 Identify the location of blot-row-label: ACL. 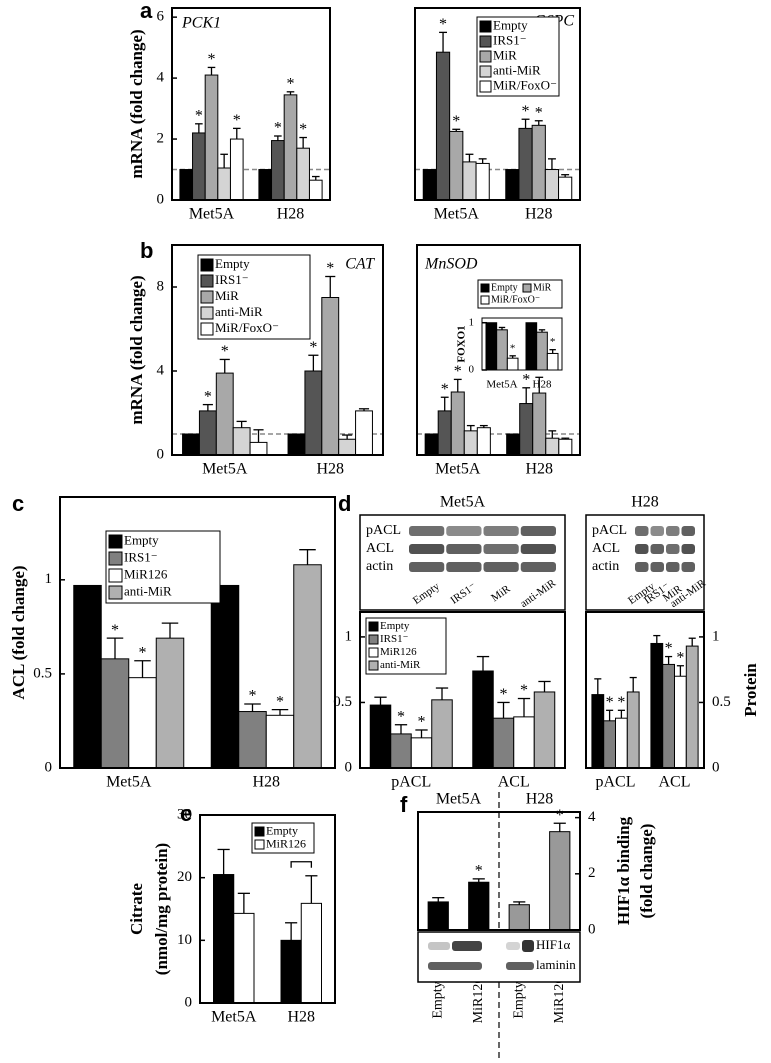
(606, 548).